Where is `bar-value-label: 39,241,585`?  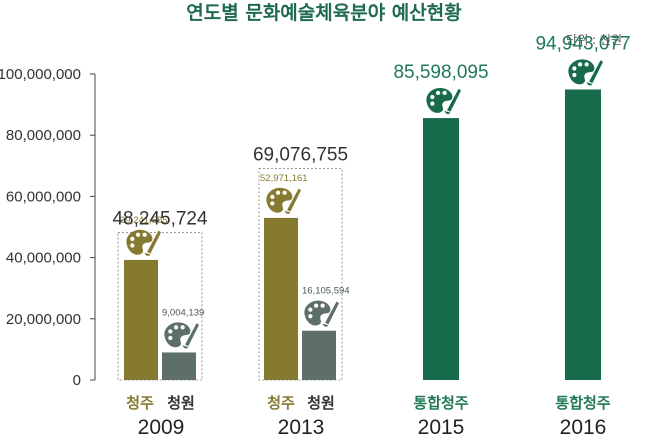 bar-value-label: 39,241,585 is located at coordinates (144, 220).